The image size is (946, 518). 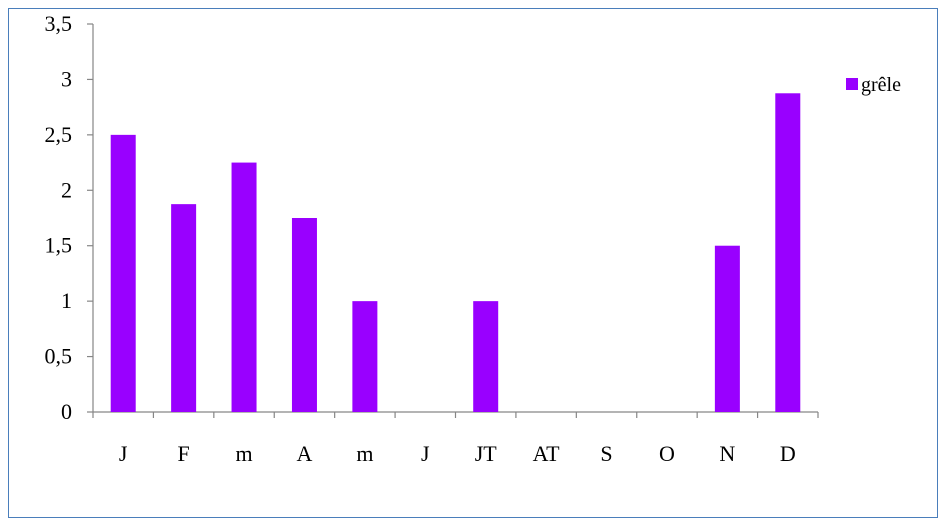 What do you see at coordinates (667, 453) in the screenshot?
I see `x-tick-label: O` at bounding box center [667, 453].